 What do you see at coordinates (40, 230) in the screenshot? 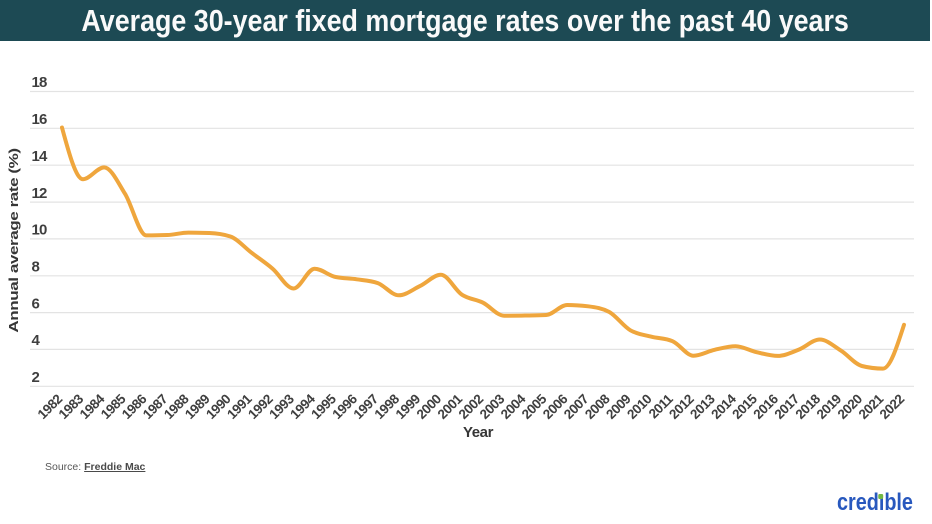
I see `svg-text: 10` at bounding box center [40, 230].